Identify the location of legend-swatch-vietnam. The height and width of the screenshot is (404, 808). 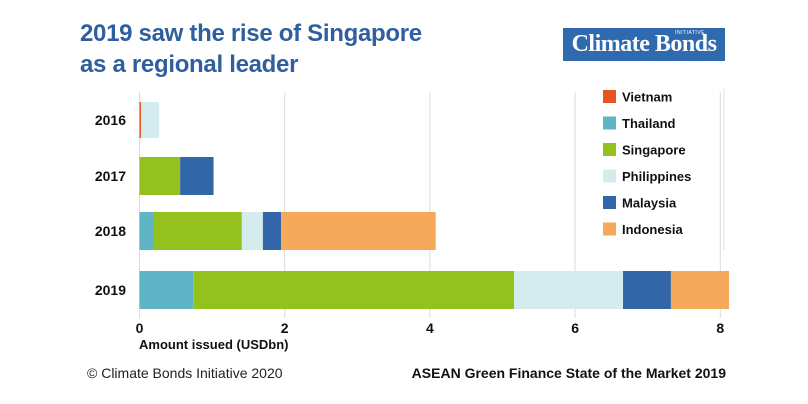
(609, 96).